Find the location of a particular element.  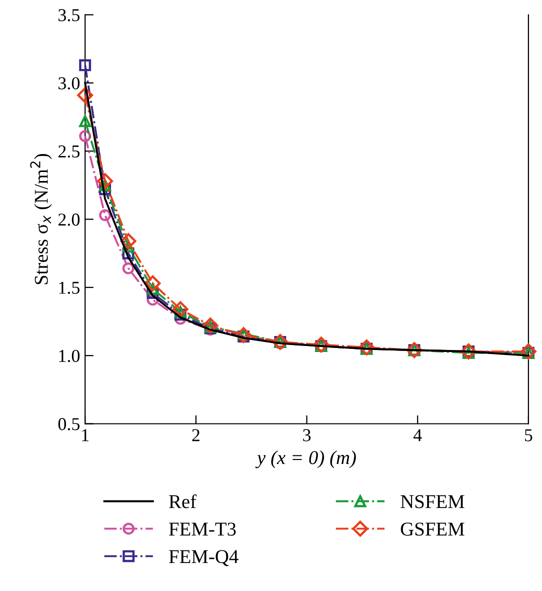

x-axis-title: y (x = 0) (m) is located at coordinates (305, 459).